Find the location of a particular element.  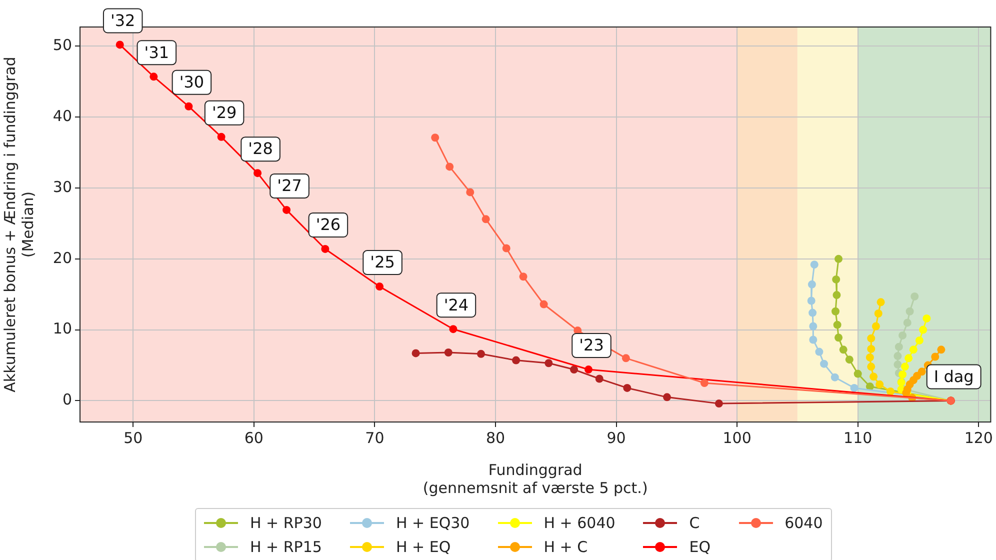

annotation: '32 is located at coordinates (123, 20).